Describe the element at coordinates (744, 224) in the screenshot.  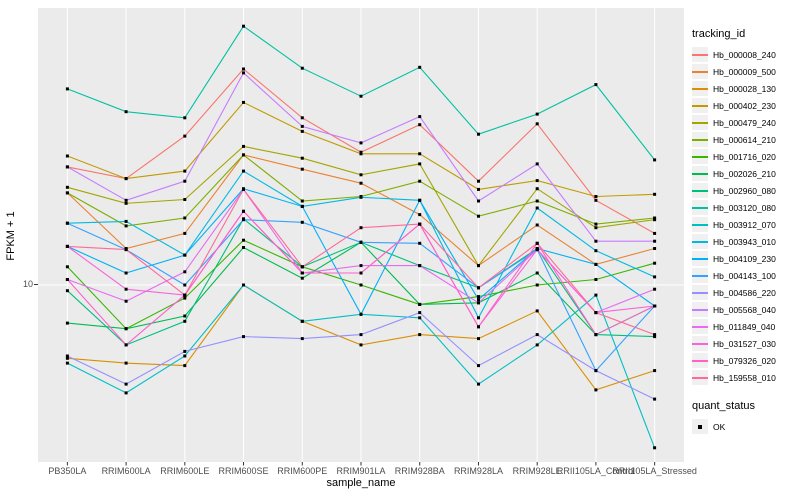
I see `legend-entry-label: Hb_003912_070` at that location.